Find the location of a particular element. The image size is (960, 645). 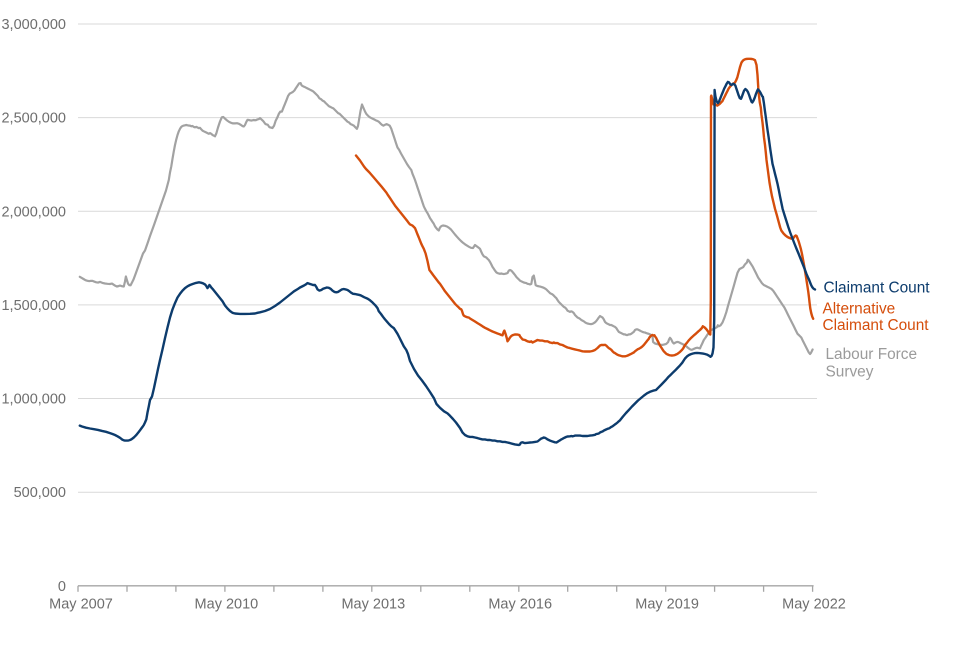

svg-text: 2,000,000 is located at coordinates (33, 212).